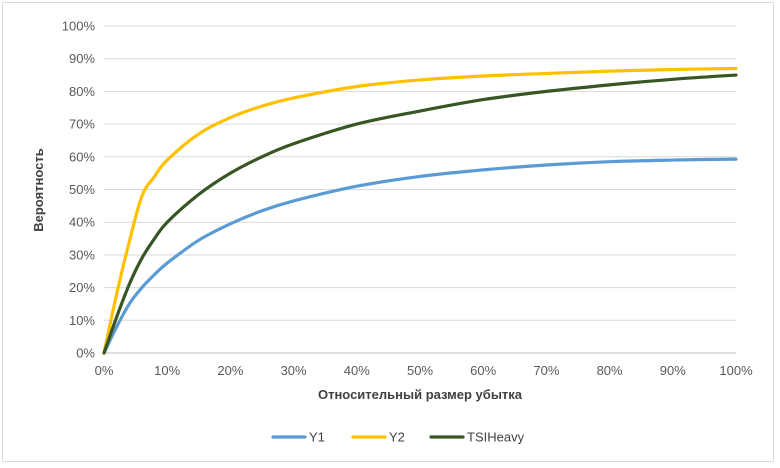 Image resolution: width=780 pixels, height=468 pixels. I want to click on legend-label-tsiheavy: TSIHeavy, so click(496, 437).